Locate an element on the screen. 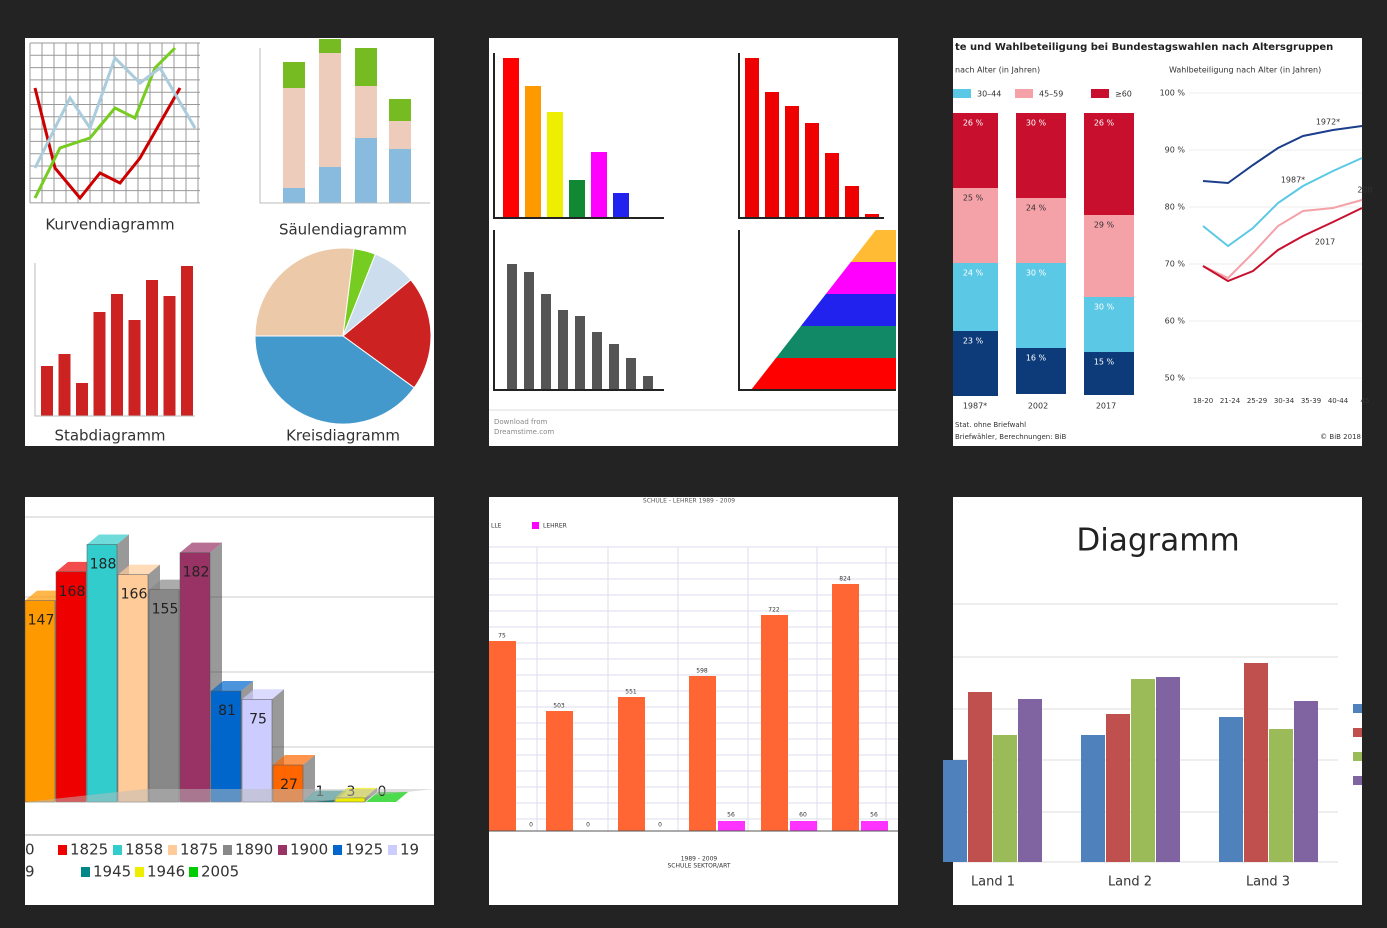  label: 45 is located at coordinates (1365, 401).